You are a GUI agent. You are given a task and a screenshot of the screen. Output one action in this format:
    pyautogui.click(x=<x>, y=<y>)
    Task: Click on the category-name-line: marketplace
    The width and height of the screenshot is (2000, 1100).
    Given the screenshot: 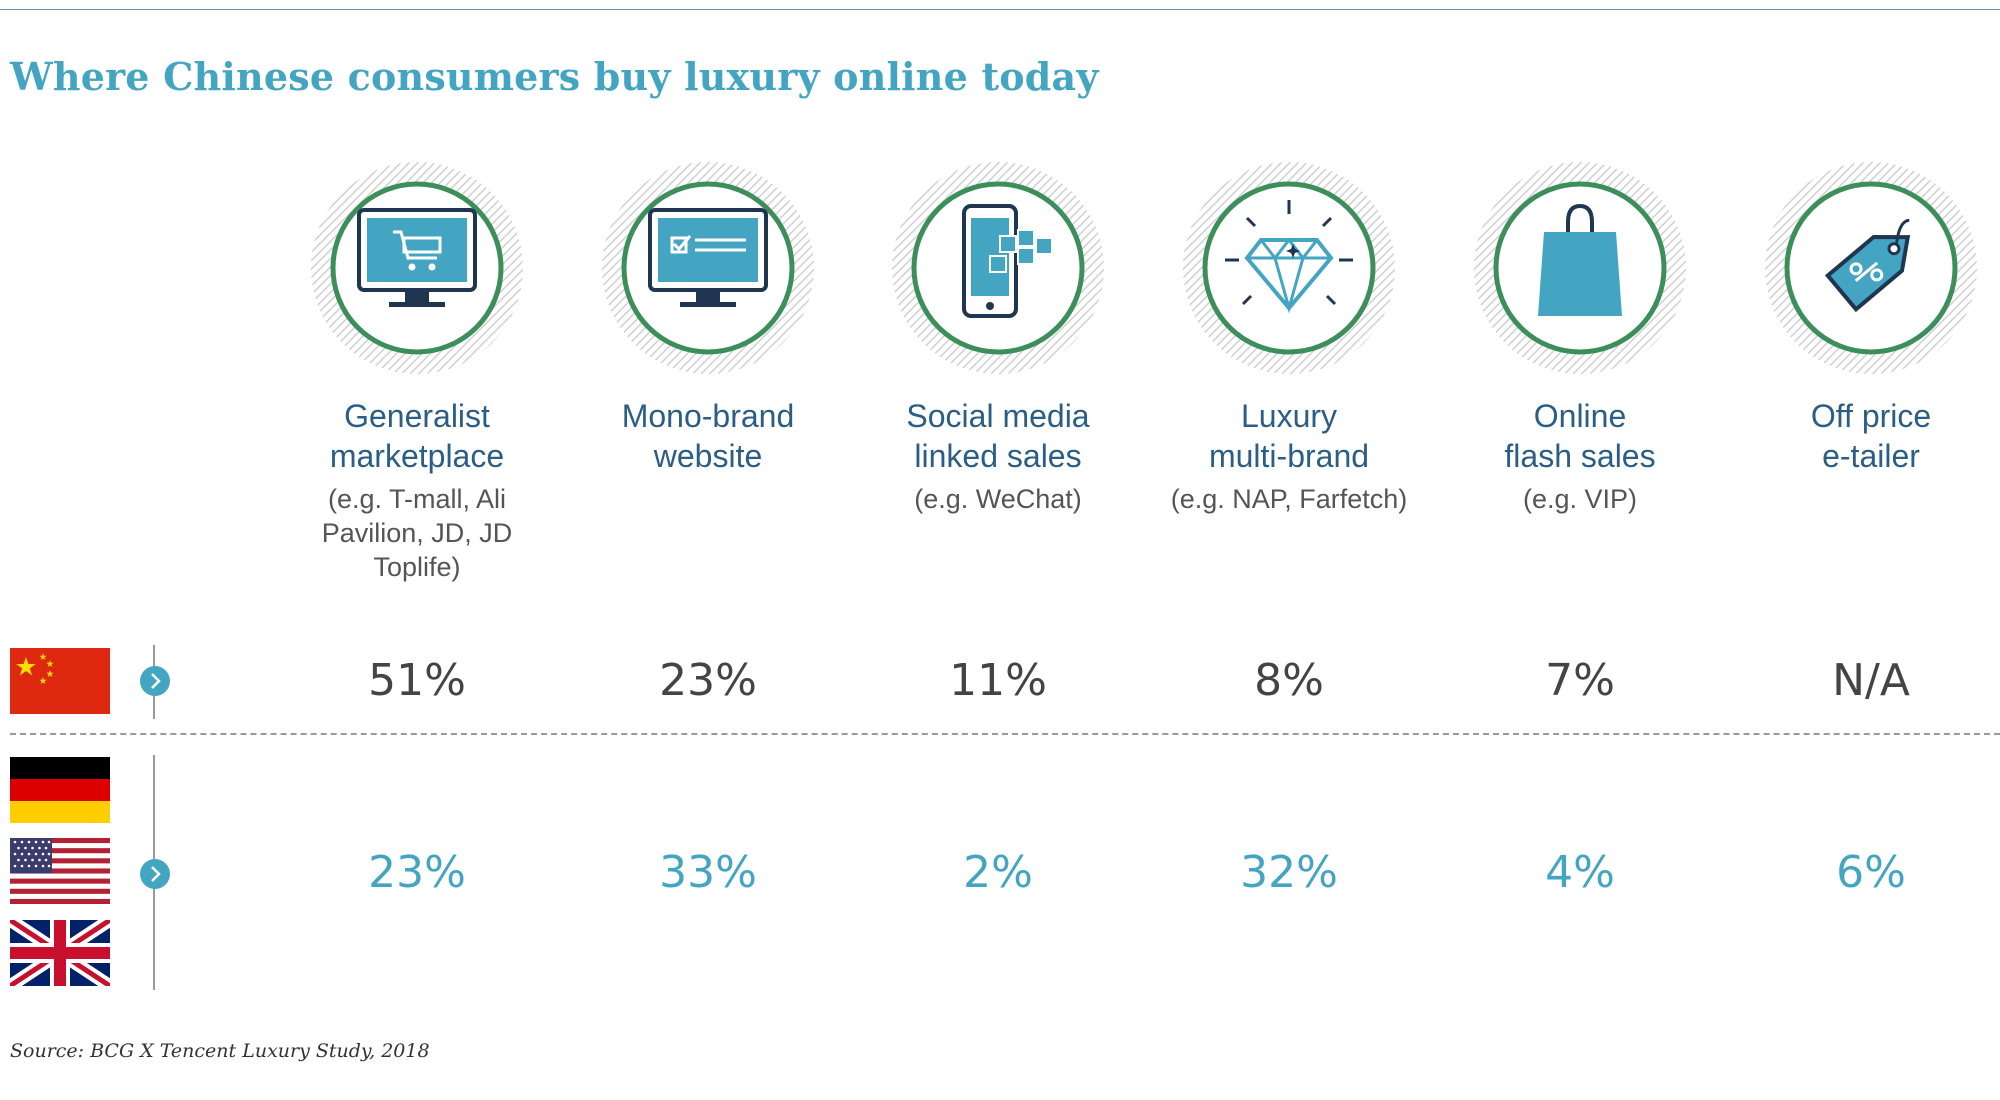 What is the action you would take?
    pyautogui.click(x=417, y=456)
    